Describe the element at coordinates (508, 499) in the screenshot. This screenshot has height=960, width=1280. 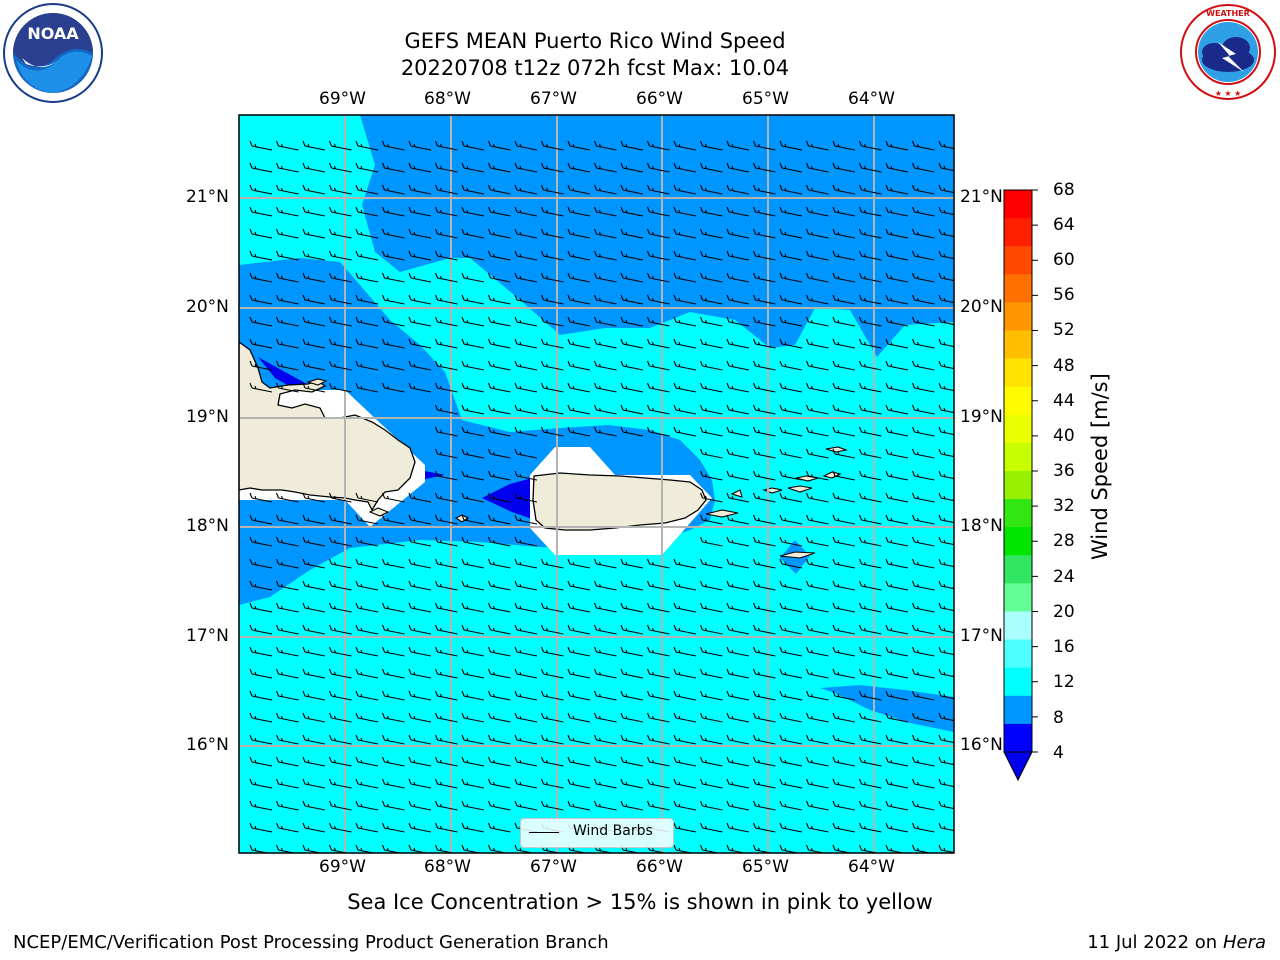
I see `speed-fill-below-4-b` at that location.